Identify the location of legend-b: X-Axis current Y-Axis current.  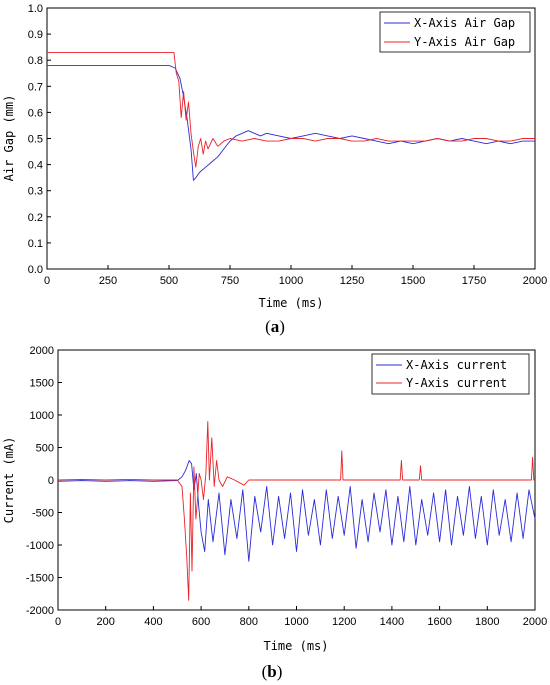
(450, 374).